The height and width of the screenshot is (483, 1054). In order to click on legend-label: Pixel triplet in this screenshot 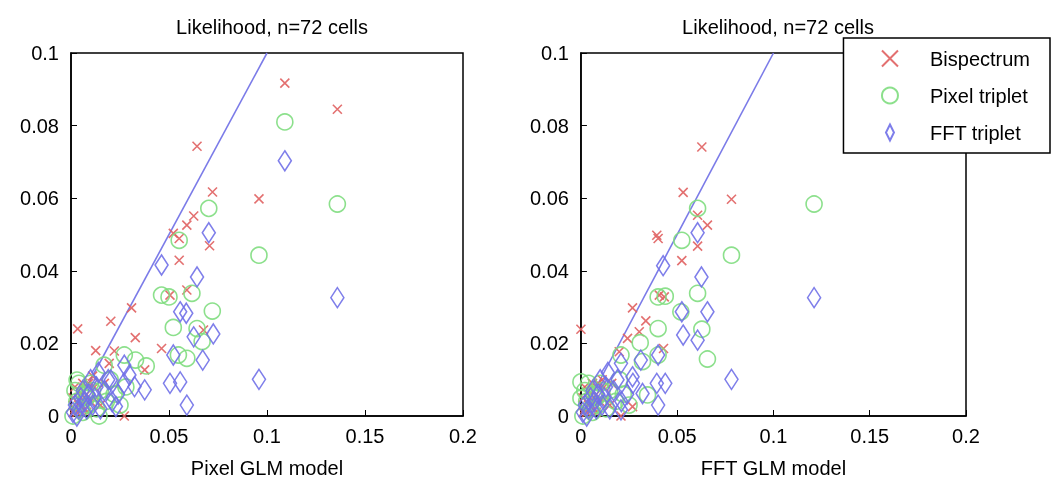, I will do `click(979, 95)`.